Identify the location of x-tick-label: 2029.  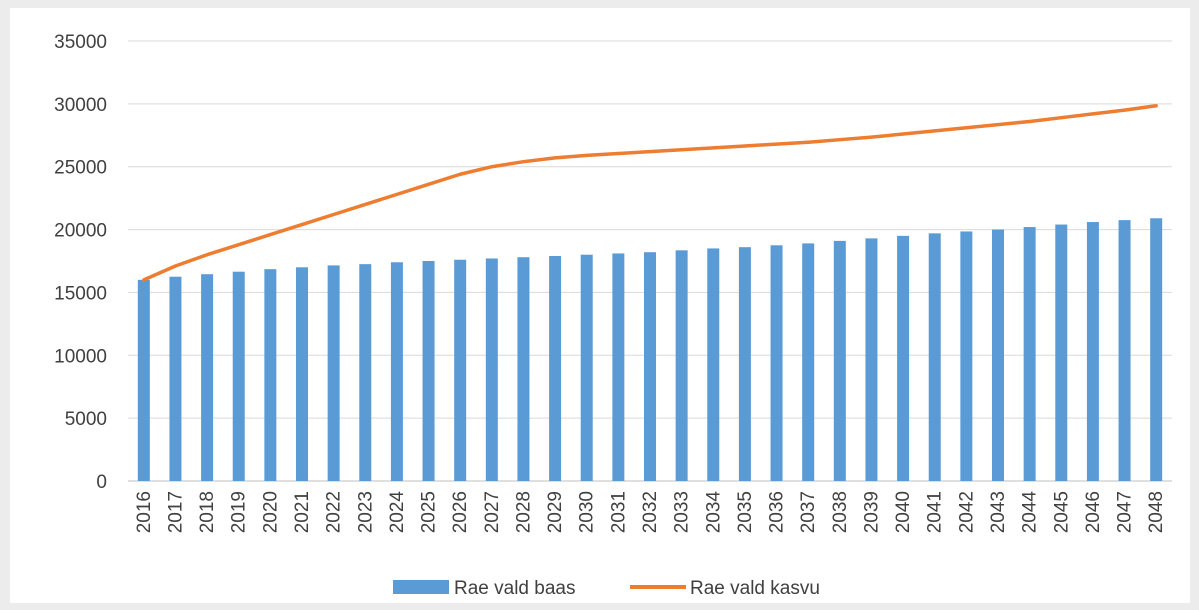
(555, 512).